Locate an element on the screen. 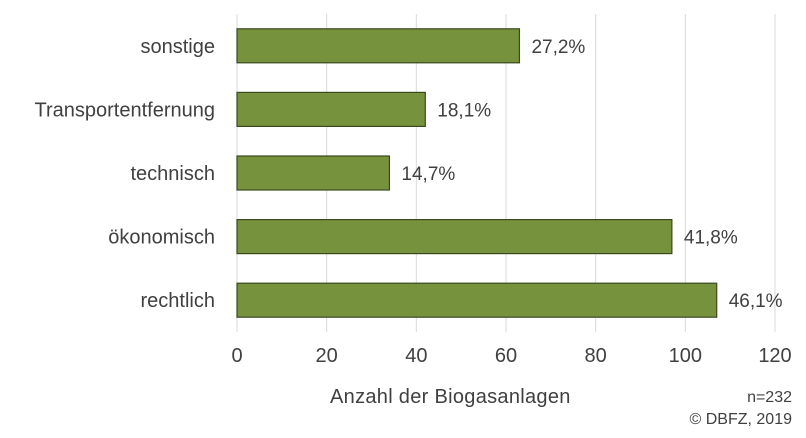 This screenshot has height=438, width=806. data-label: 41,8% is located at coordinates (711, 238).